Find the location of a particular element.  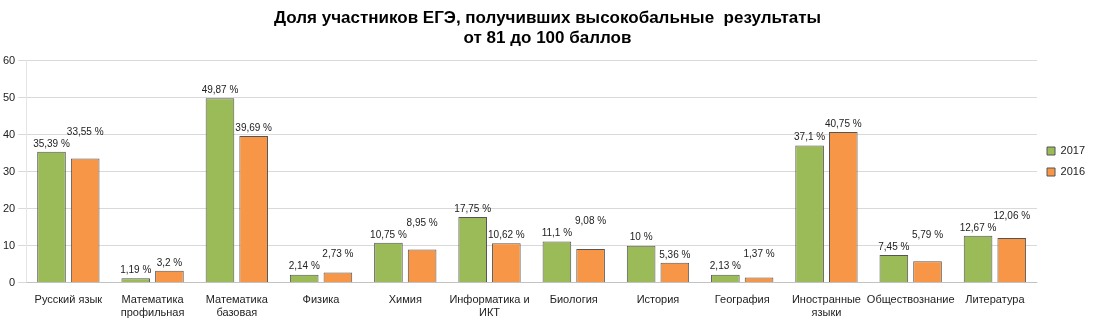

data-label: 12,67 % is located at coordinates (978, 227).